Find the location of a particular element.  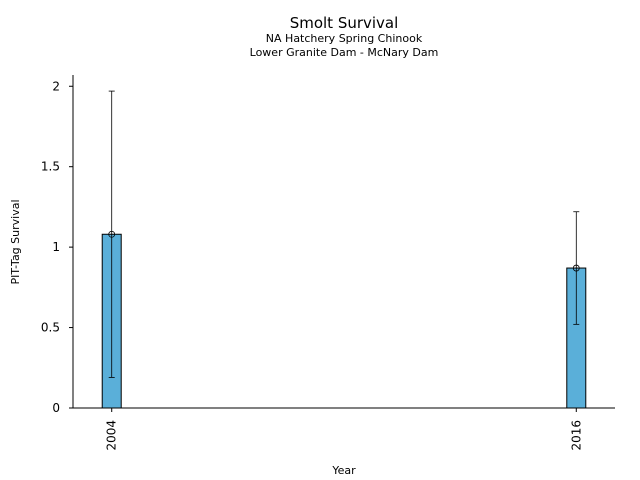

y-tick-label: 0.5 is located at coordinates (50, 328).